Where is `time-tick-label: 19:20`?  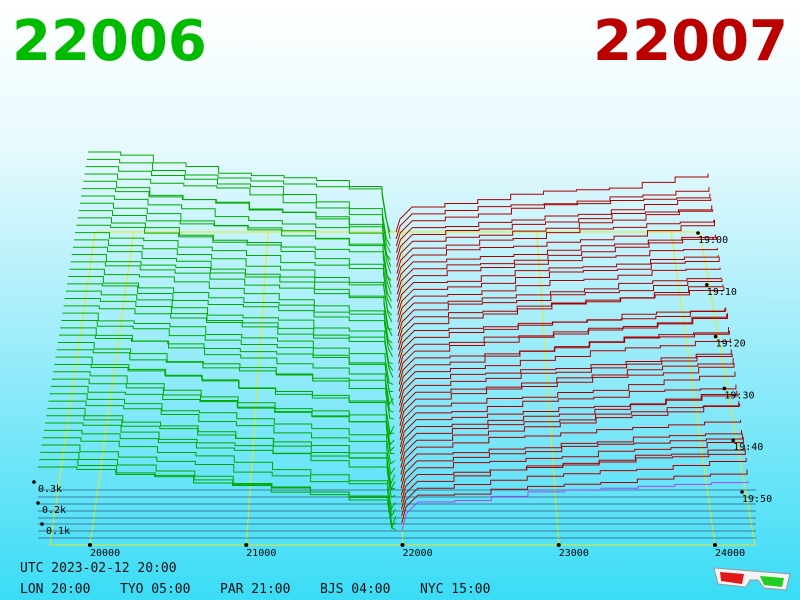 time-tick-label: 19:20 is located at coordinates (731, 344).